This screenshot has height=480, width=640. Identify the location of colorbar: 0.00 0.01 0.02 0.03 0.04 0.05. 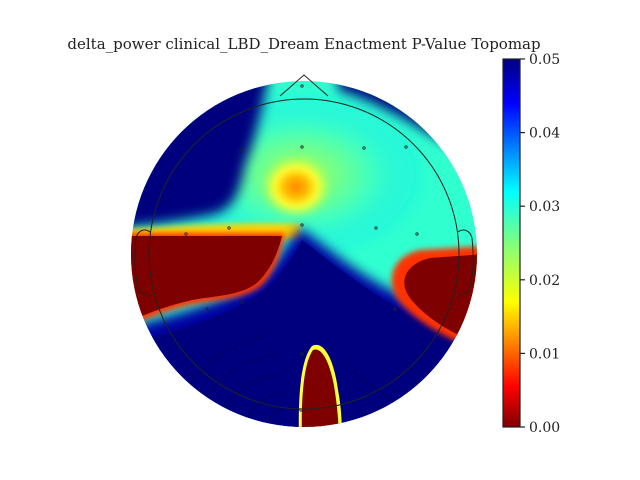
(531, 244).